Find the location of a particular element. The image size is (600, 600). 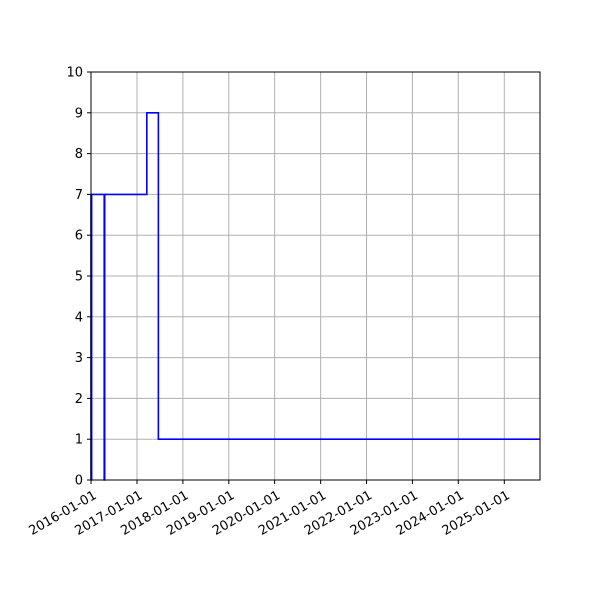

y-tick-label: 9 is located at coordinates (79, 113).